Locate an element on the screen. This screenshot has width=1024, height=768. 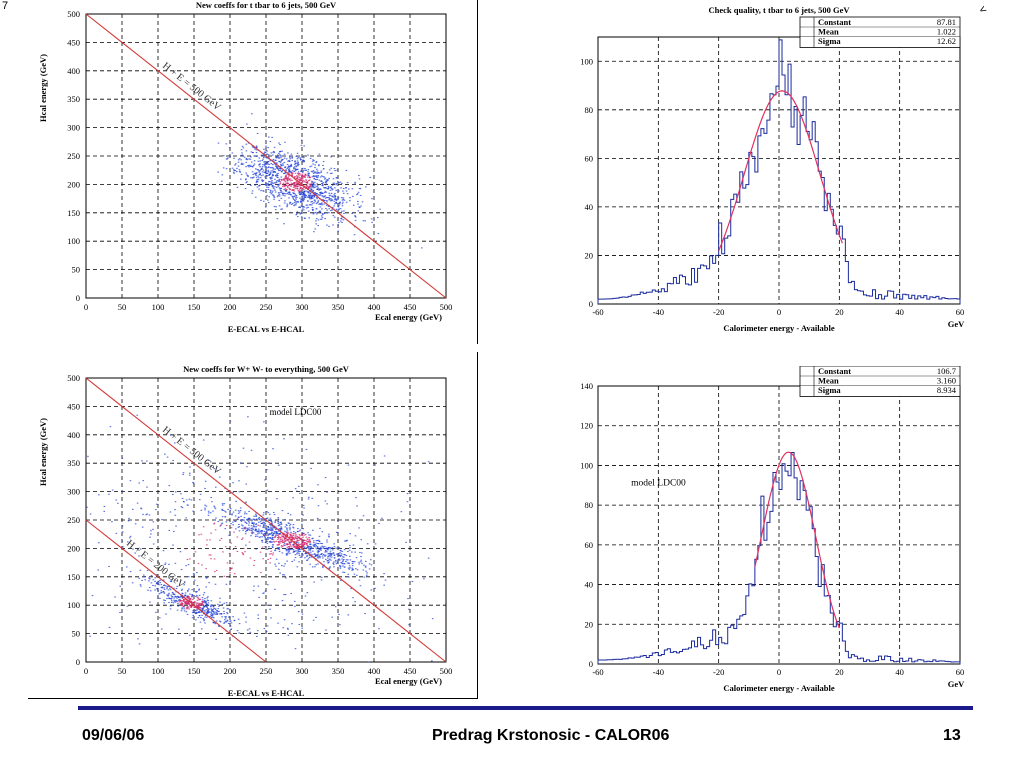
x-tick-label: 450 is located at coordinates (410, 671).